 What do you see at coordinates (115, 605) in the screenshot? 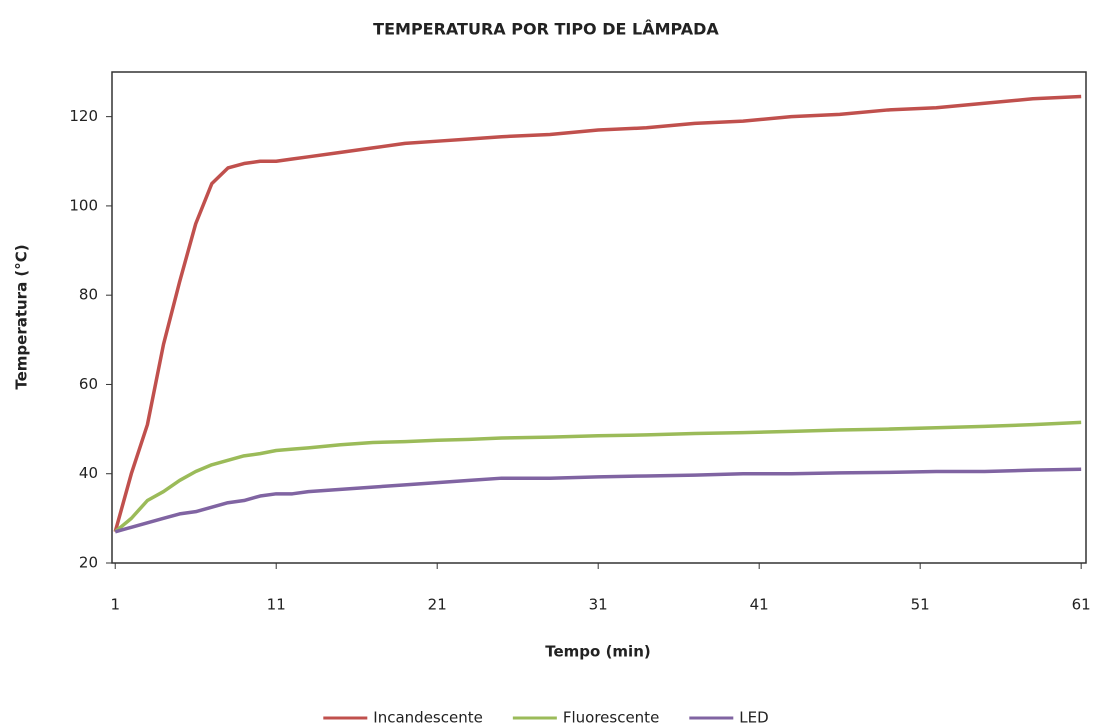
I see `x-tick-label: 1` at bounding box center [115, 605].